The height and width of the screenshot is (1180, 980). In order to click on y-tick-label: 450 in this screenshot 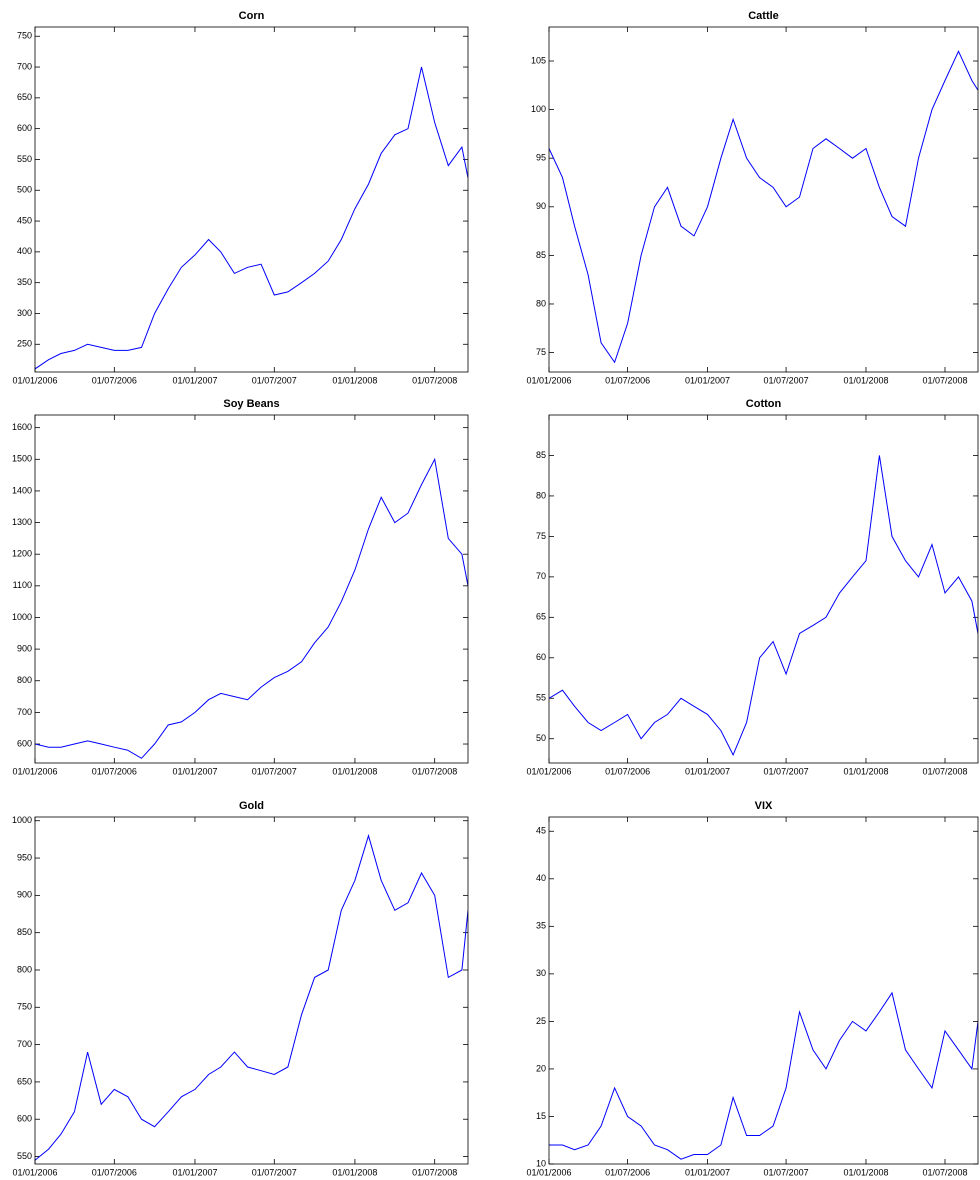, I will do `click(24, 220)`.